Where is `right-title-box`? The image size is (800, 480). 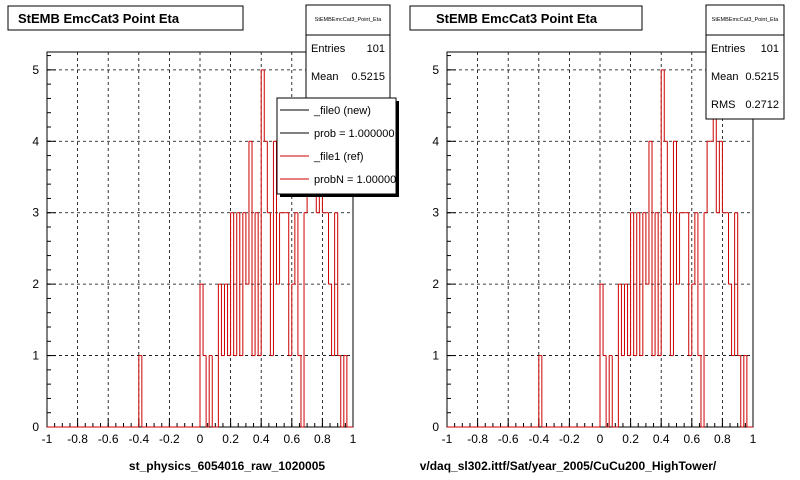
right-title-box is located at coordinates (526, 18).